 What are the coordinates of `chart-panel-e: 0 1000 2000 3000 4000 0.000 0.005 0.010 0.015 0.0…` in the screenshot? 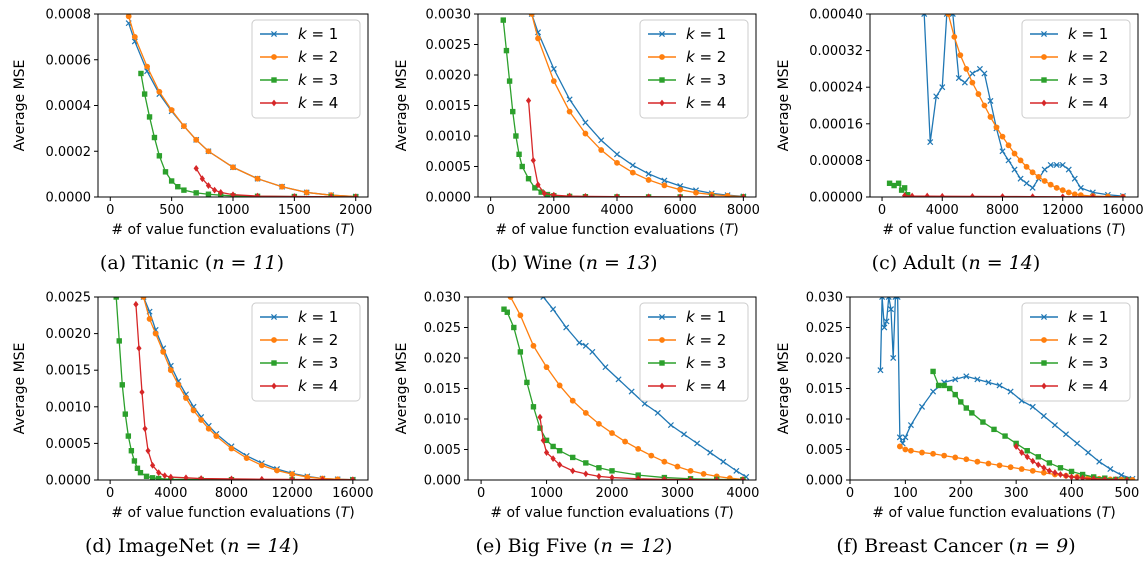 It's located at (573, 408).